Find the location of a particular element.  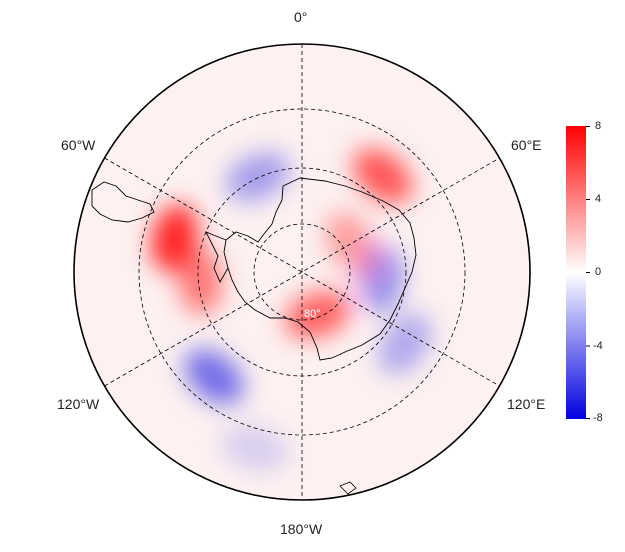

colorbar-tick-label: 4 is located at coordinates (598, 199).